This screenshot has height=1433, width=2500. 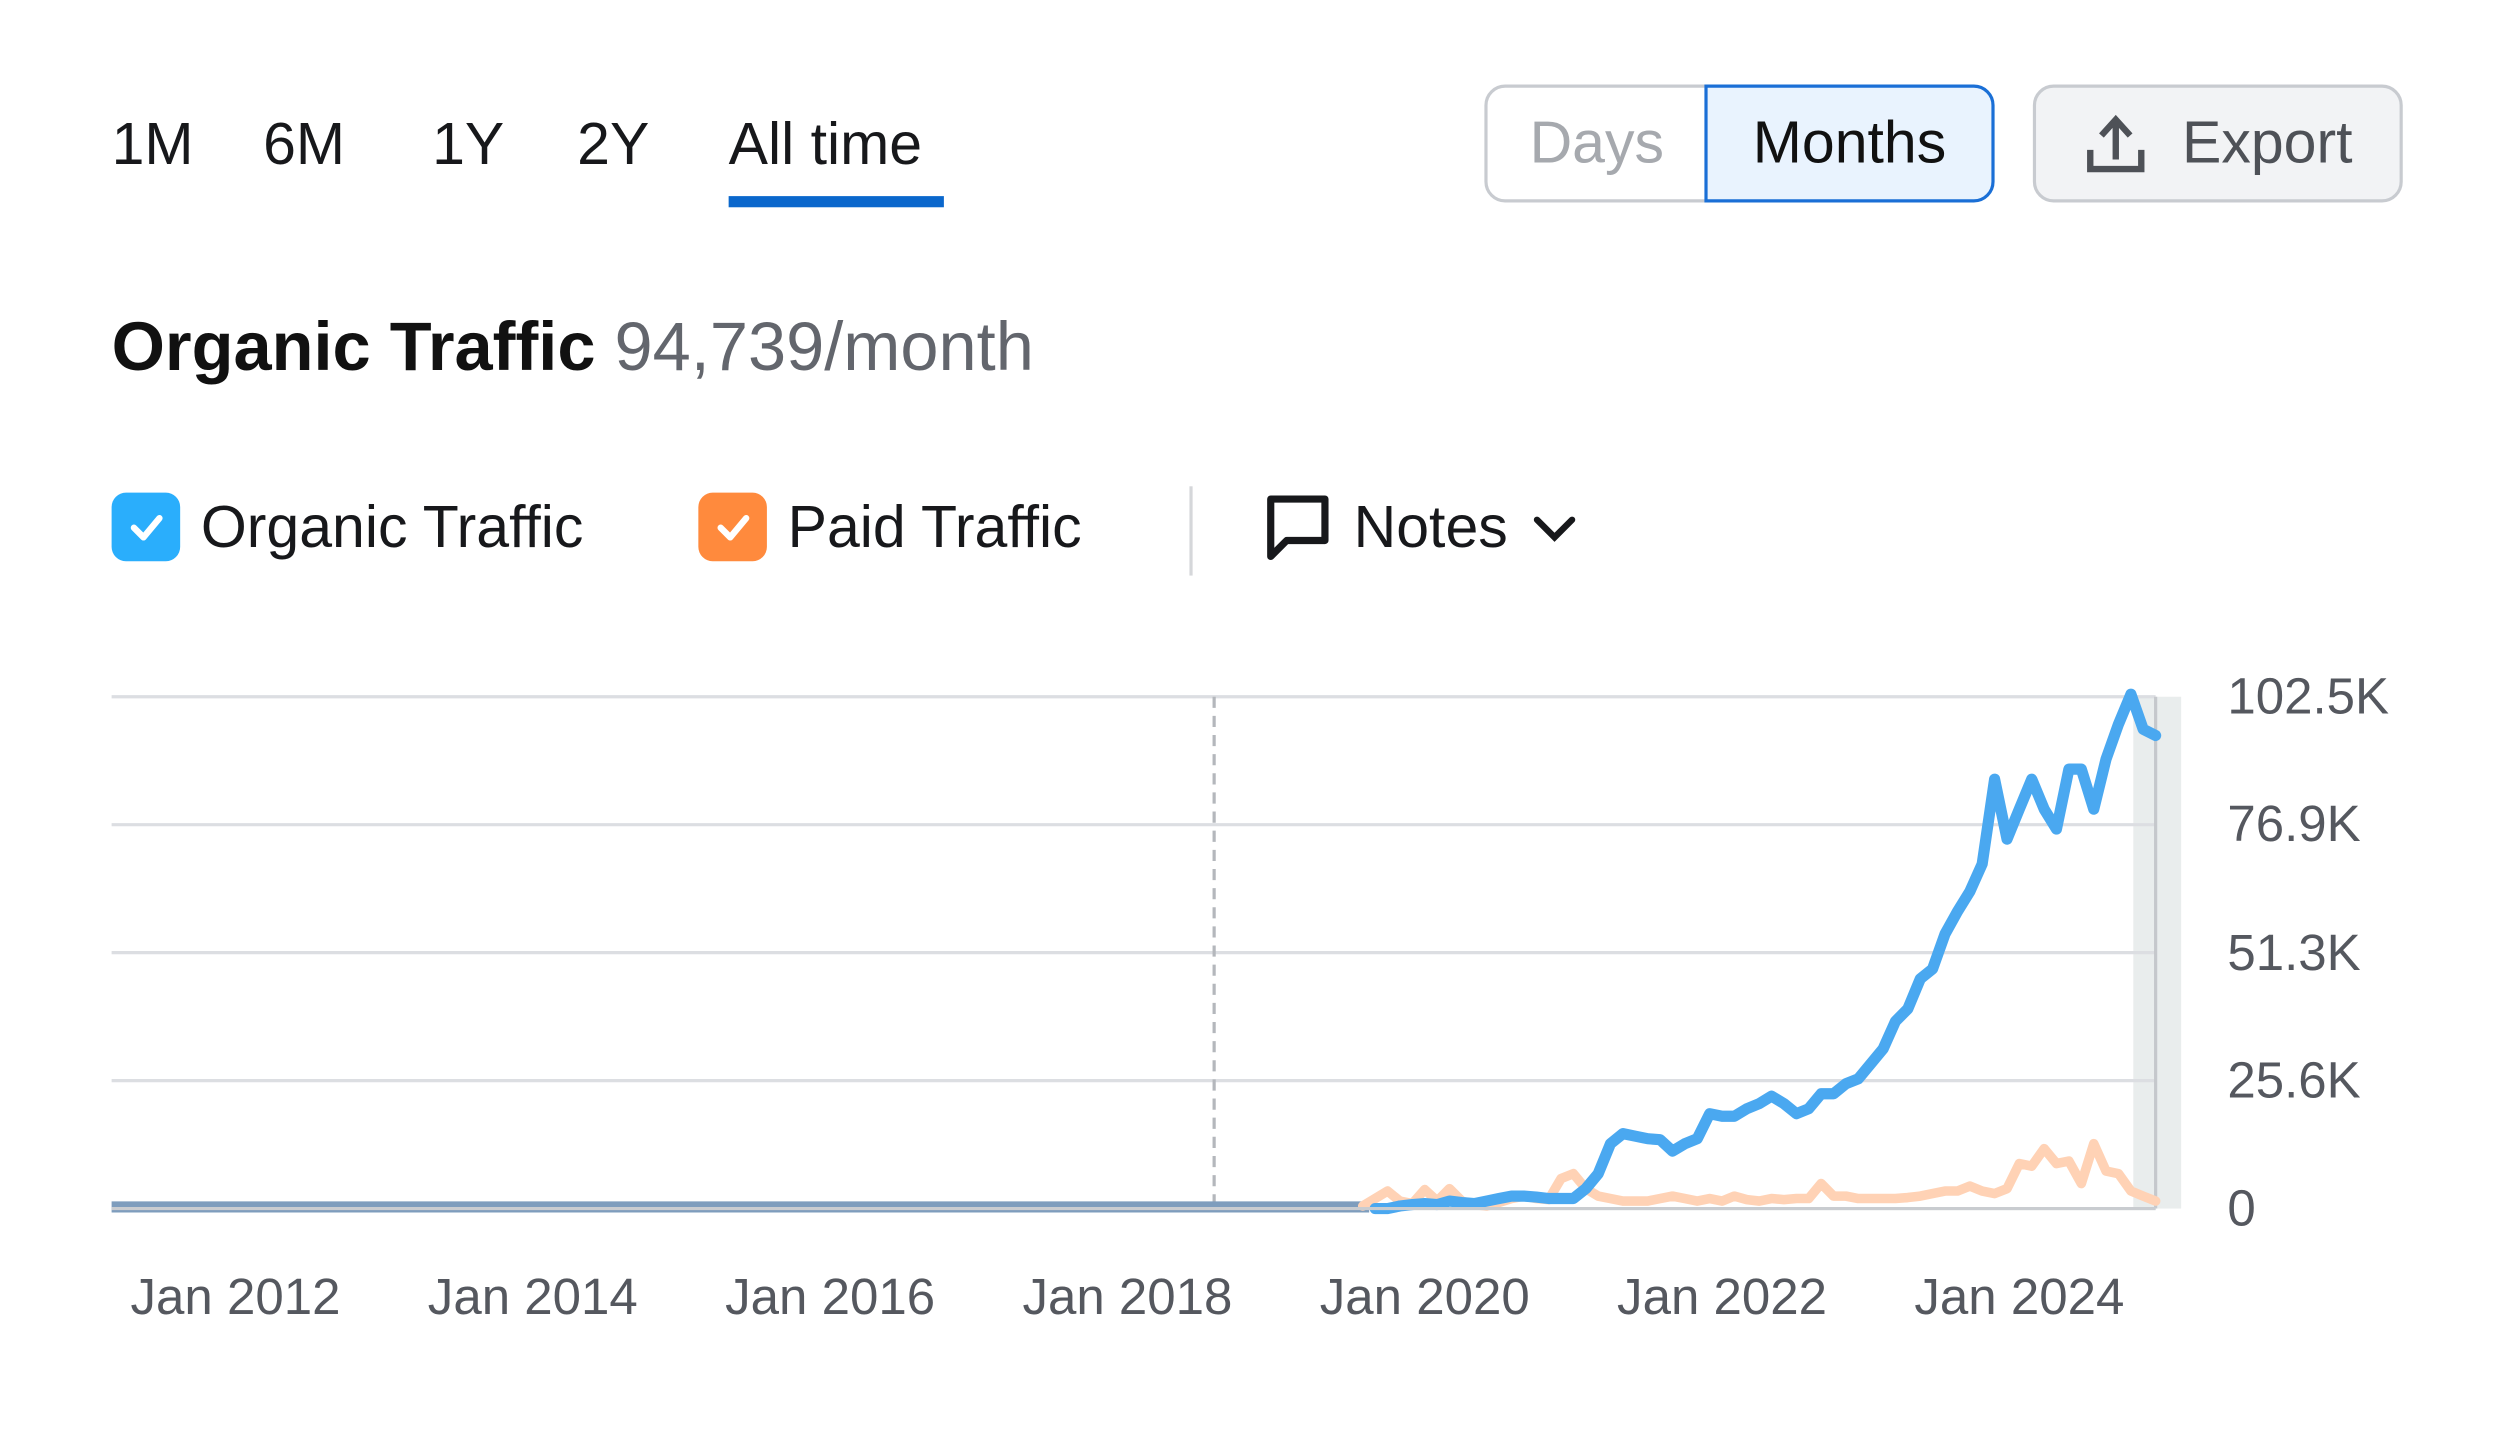 What do you see at coordinates (825, 144) in the screenshot?
I see `period-tab-all-time: All time` at bounding box center [825, 144].